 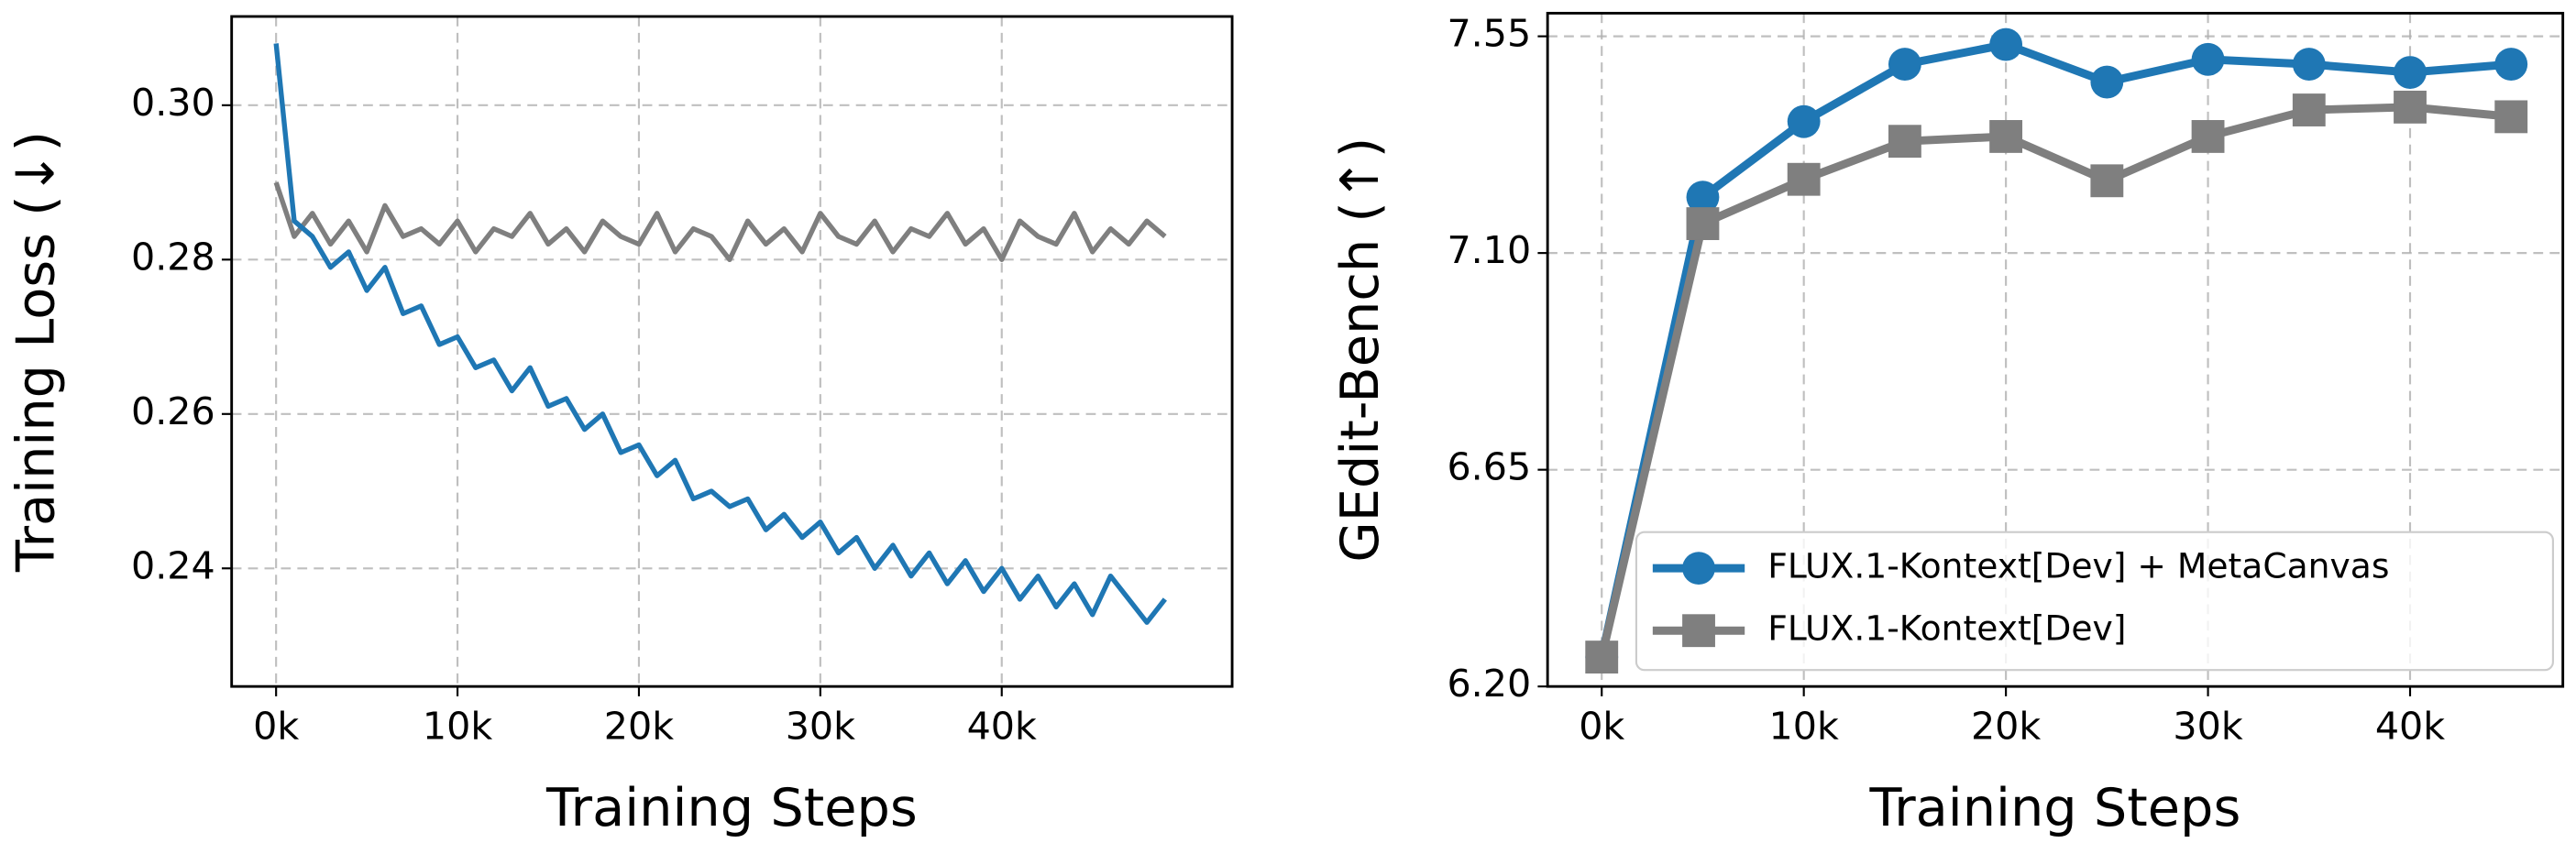 What do you see at coordinates (36, 352) in the screenshot?
I see `y-axis-label: Training Loss (↓)` at bounding box center [36, 352].